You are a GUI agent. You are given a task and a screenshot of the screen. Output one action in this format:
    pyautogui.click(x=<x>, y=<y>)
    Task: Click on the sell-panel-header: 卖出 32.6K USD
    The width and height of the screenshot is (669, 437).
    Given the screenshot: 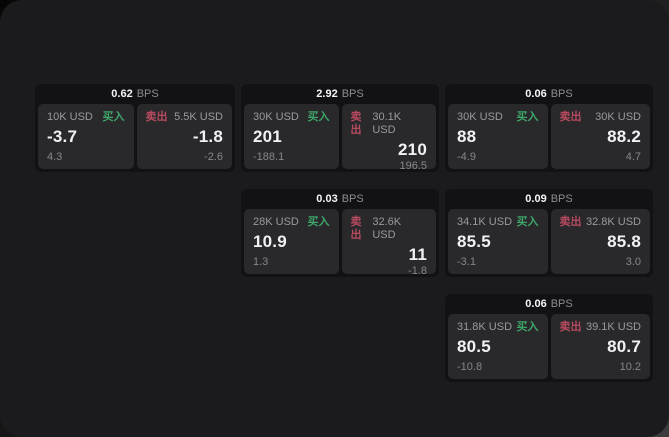 What is the action you would take?
    pyautogui.click(x=389, y=229)
    